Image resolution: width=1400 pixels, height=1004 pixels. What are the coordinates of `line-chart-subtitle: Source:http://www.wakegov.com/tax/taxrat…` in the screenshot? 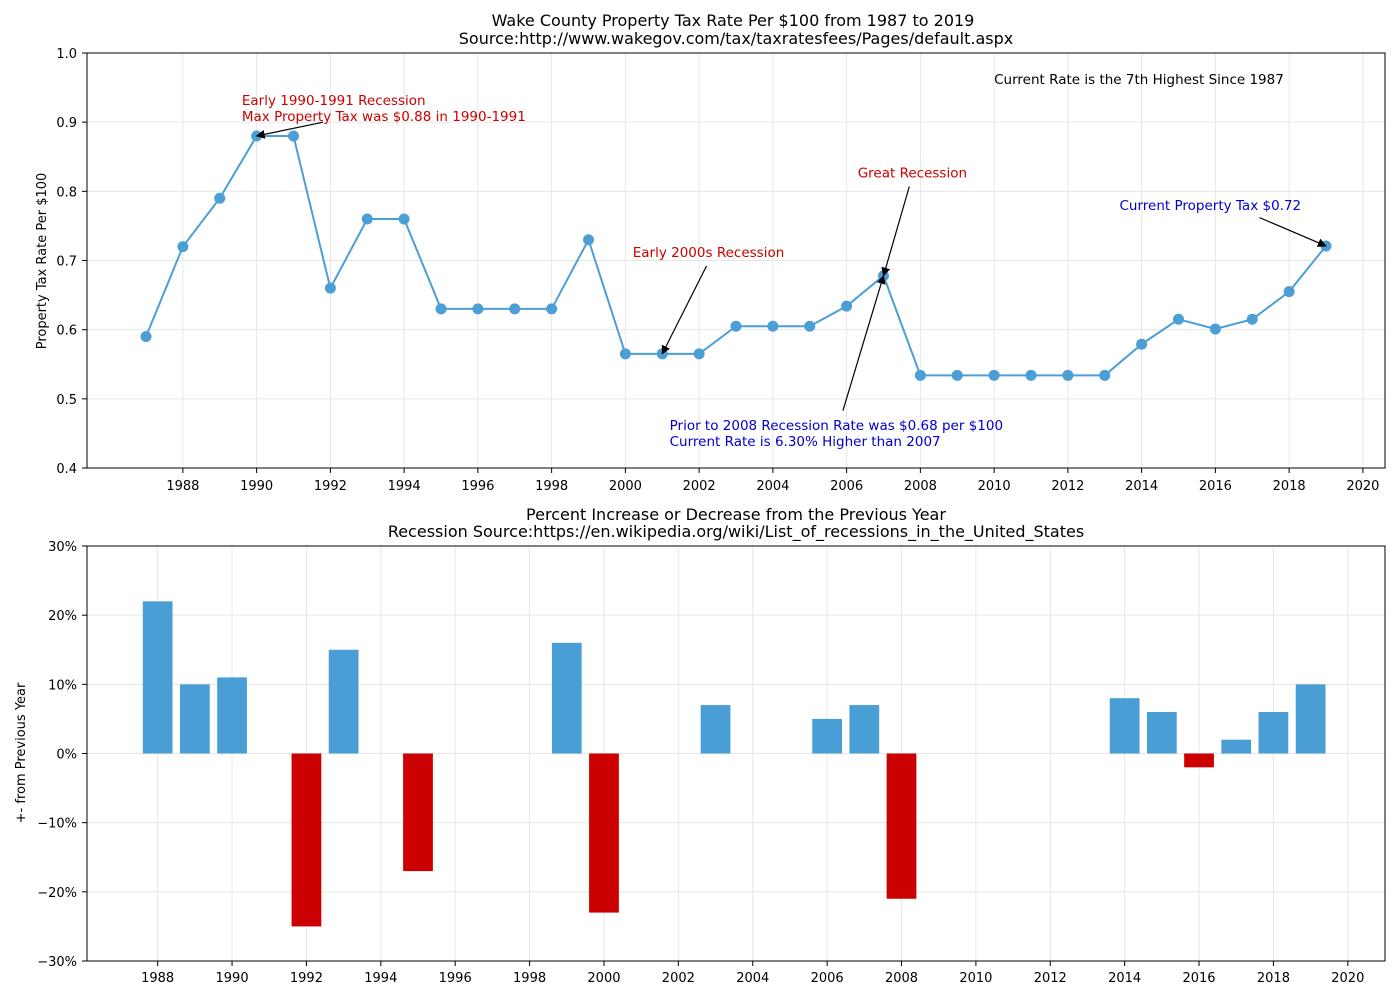 It's located at (736, 38).